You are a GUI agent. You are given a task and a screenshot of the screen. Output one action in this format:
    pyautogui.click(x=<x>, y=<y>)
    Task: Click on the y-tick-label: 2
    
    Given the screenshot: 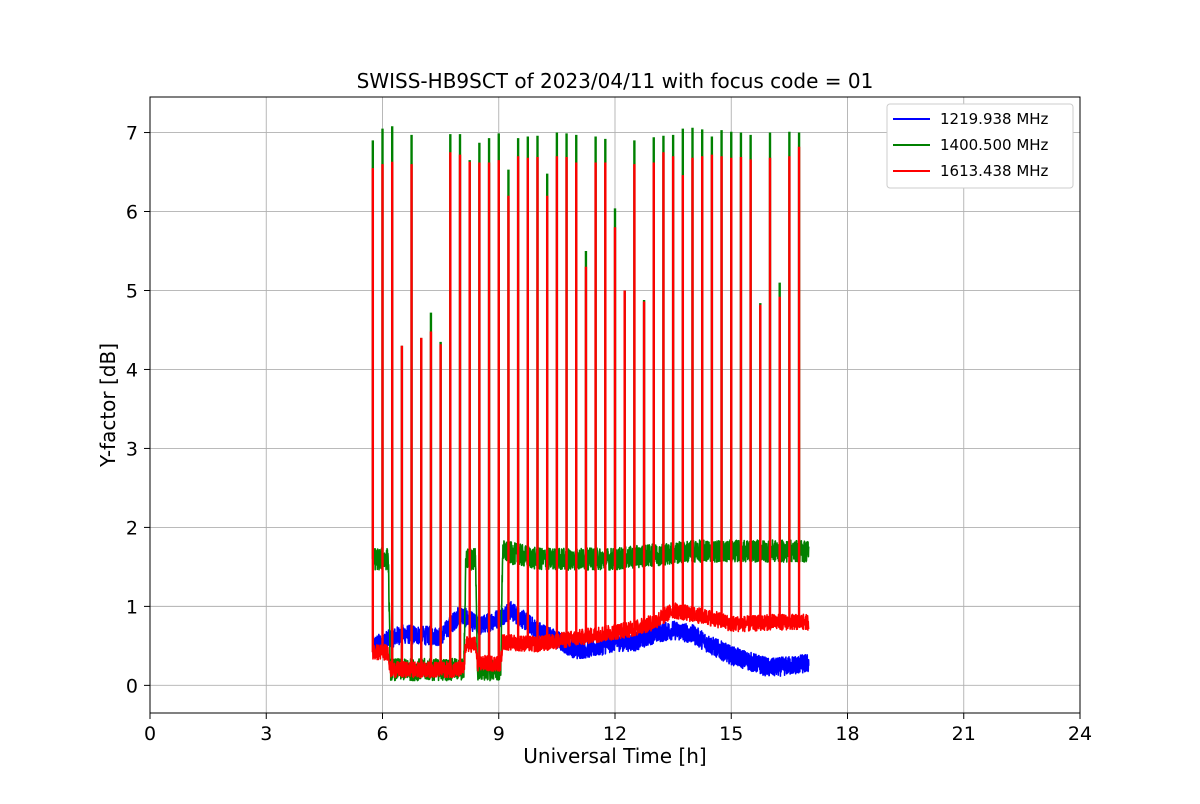 What is the action you would take?
    pyautogui.click(x=132, y=528)
    